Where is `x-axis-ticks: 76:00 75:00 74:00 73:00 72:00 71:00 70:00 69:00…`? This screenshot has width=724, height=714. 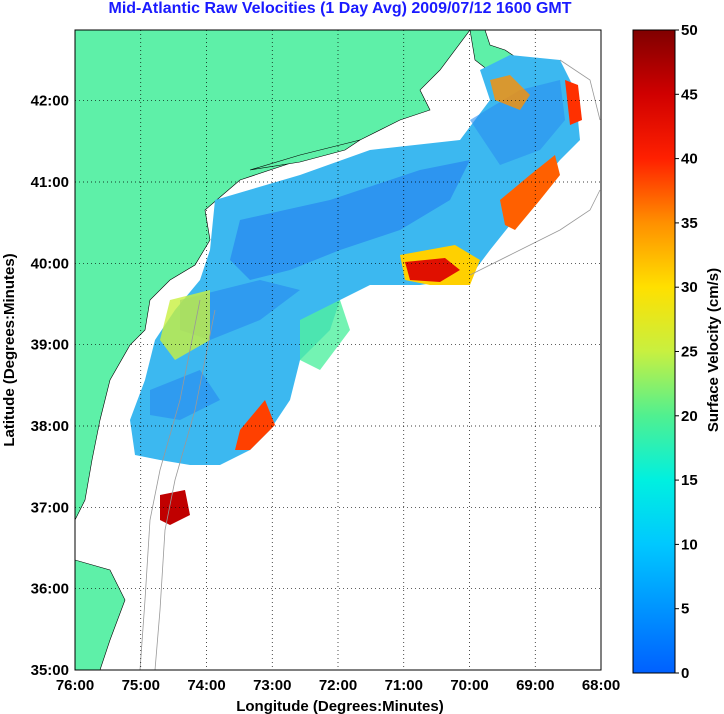 x-axis-ticks: 76:00 75:00 74:00 73:00 72:00 71:00 70:00 69:00… is located at coordinates (338, 685).